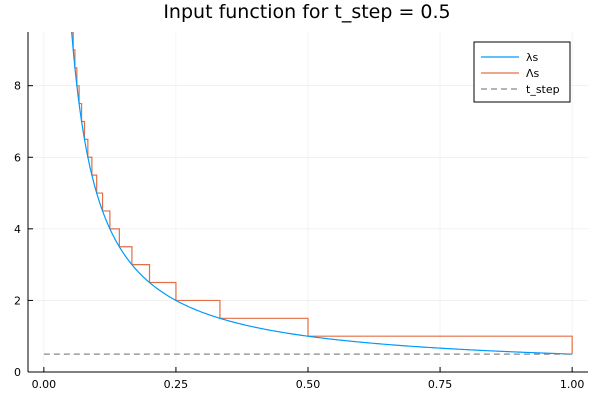 This screenshot has width=600, height=400. What do you see at coordinates (17, 229) in the screenshot?
I see `y-tick-label: 4` at bounding box center [17, 229].